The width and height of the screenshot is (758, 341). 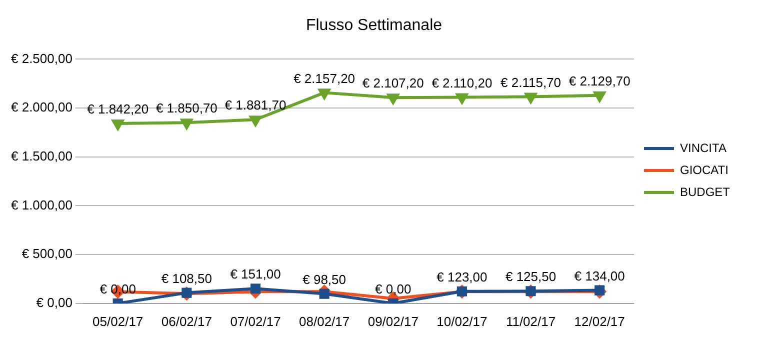 What do you see at coordinates (324, 279) in the screenshot?
I see `data-label: € 98,50` at bounding box center [324, 279].